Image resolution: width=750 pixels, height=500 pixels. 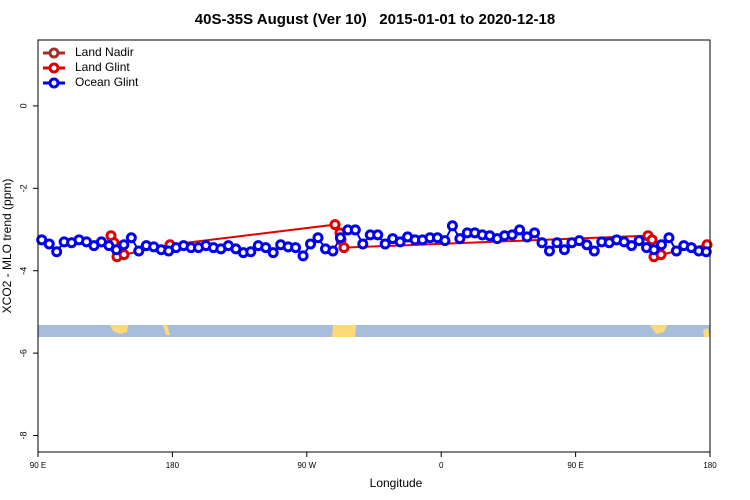 What do you see at coordinates (396, 483) in the screenshot?
I see `x-axis-label: Longitude` at bounding box center [396, 483].